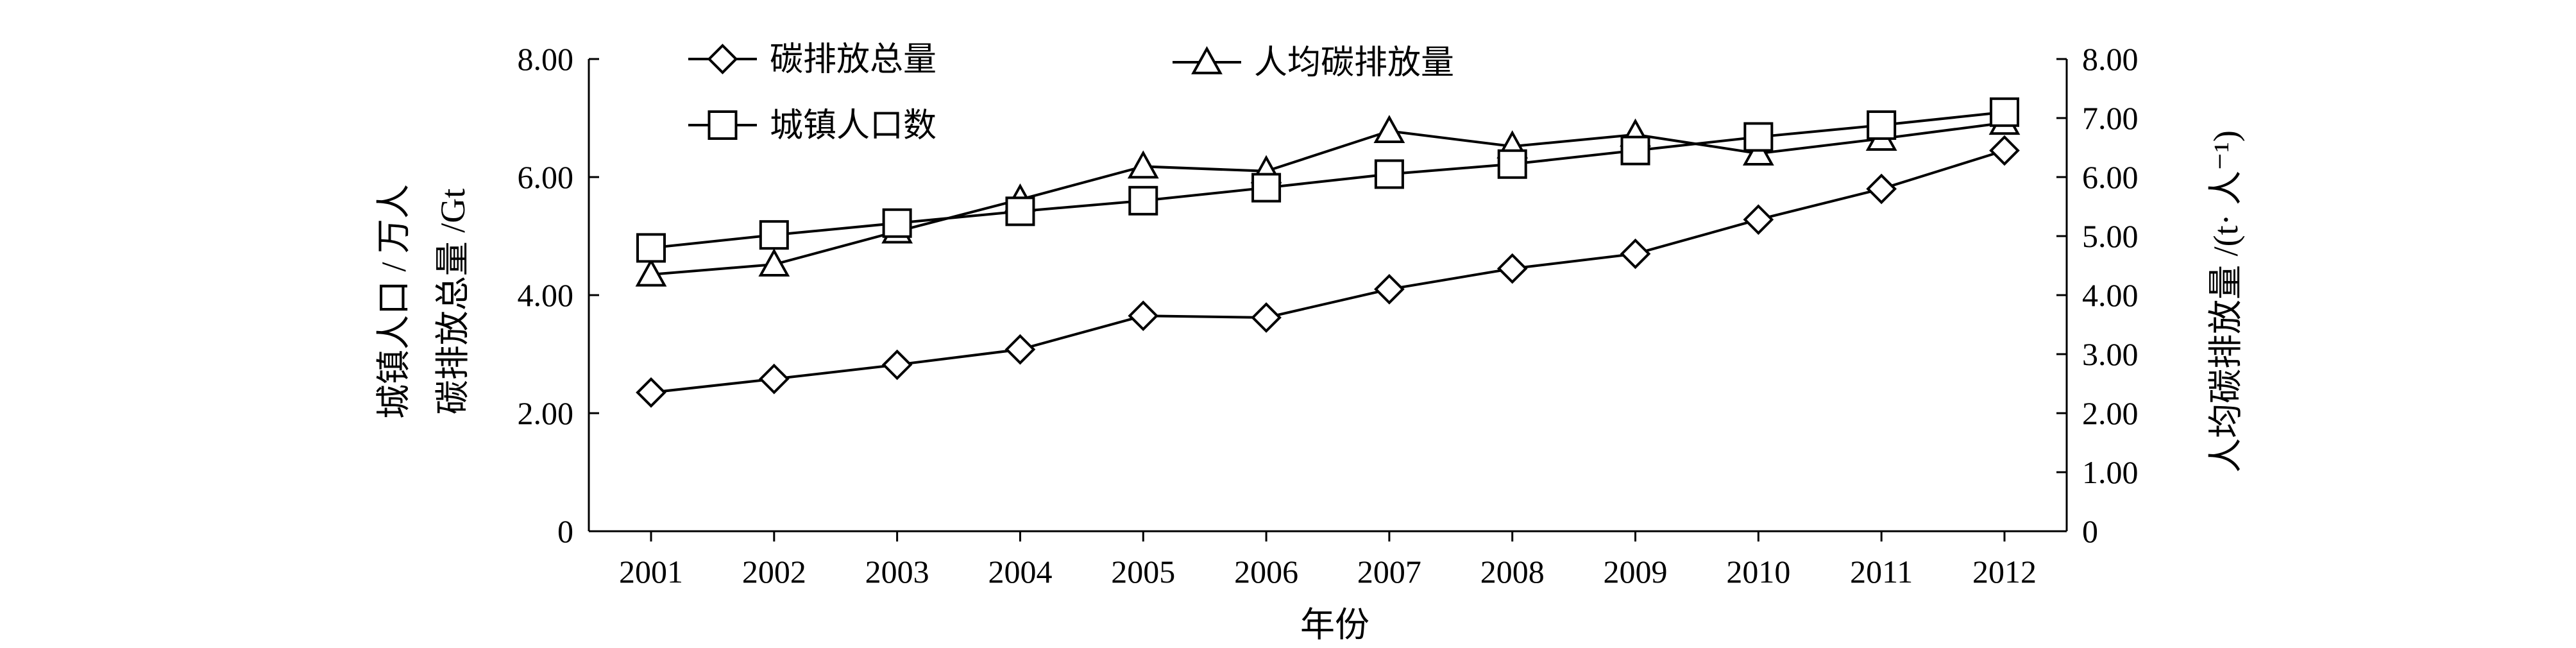 The height and width of the screenshot is (648, 2576). What do you see at coordinates (722, 59) in the screenshot?
I see `legend-marker-diamond` at bounding box center [722, 59].